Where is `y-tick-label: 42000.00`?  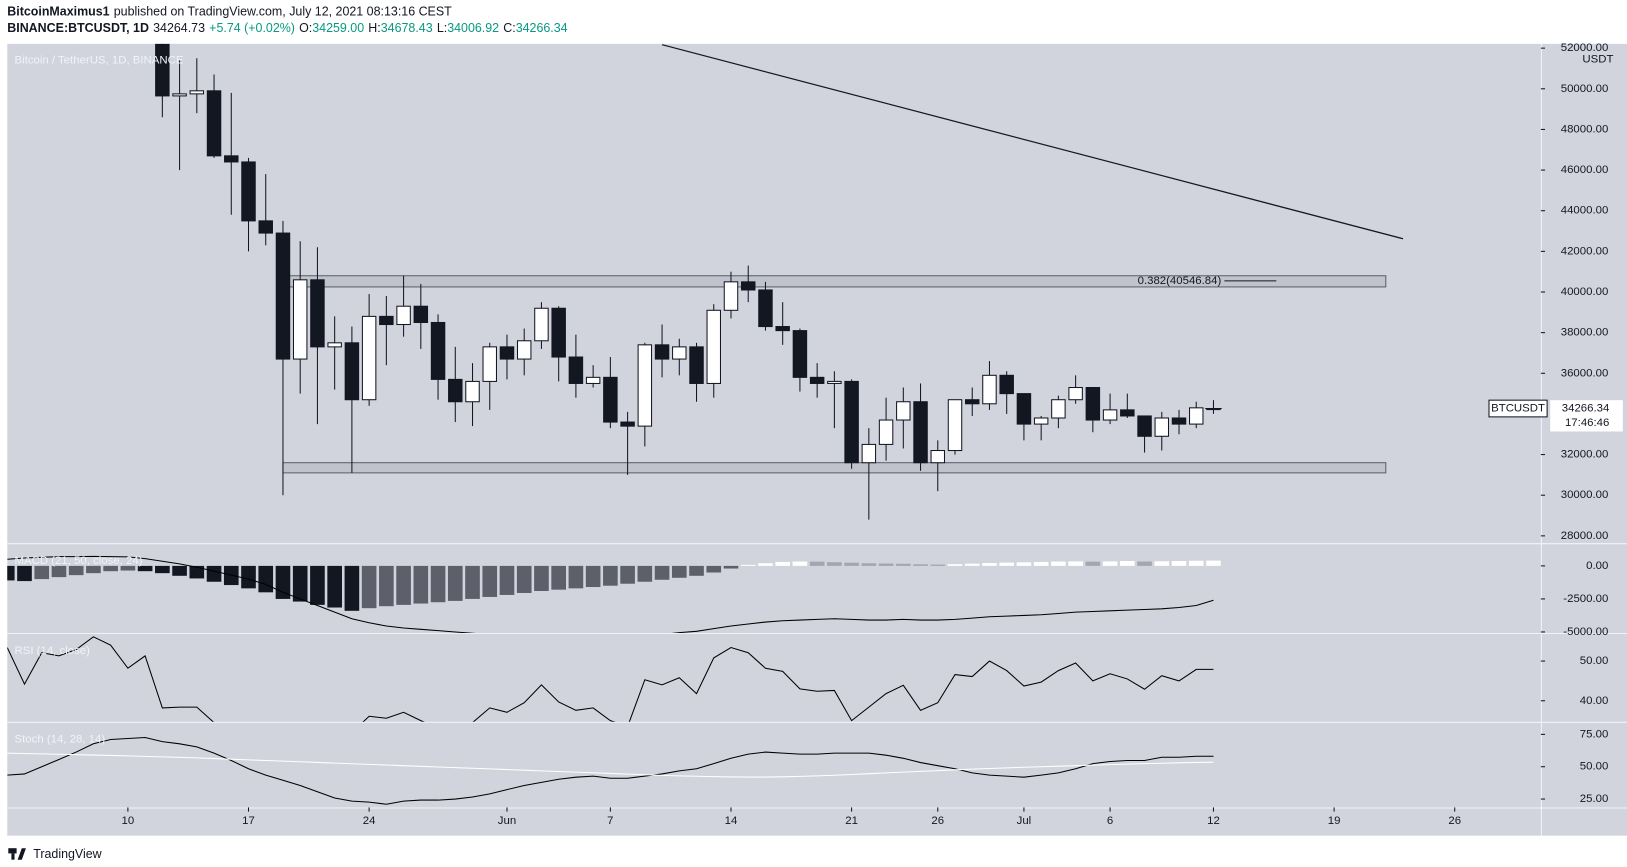
y-tick-label: 42000.00 is located at coordinates (1585, 251).